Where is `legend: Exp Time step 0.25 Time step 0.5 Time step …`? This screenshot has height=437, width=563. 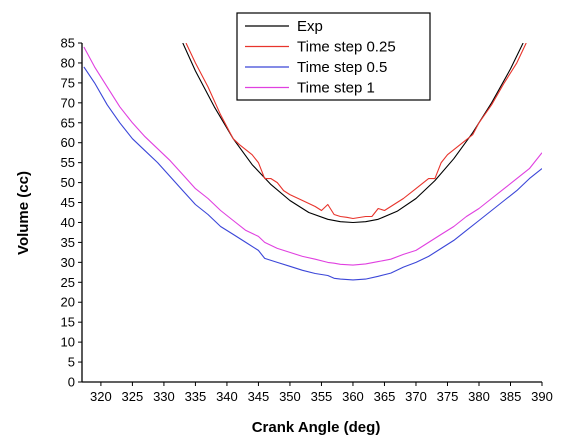
legend: Exp Time step 0.25 Time step 0.5 Time step … is located at coordinates (333, 56).